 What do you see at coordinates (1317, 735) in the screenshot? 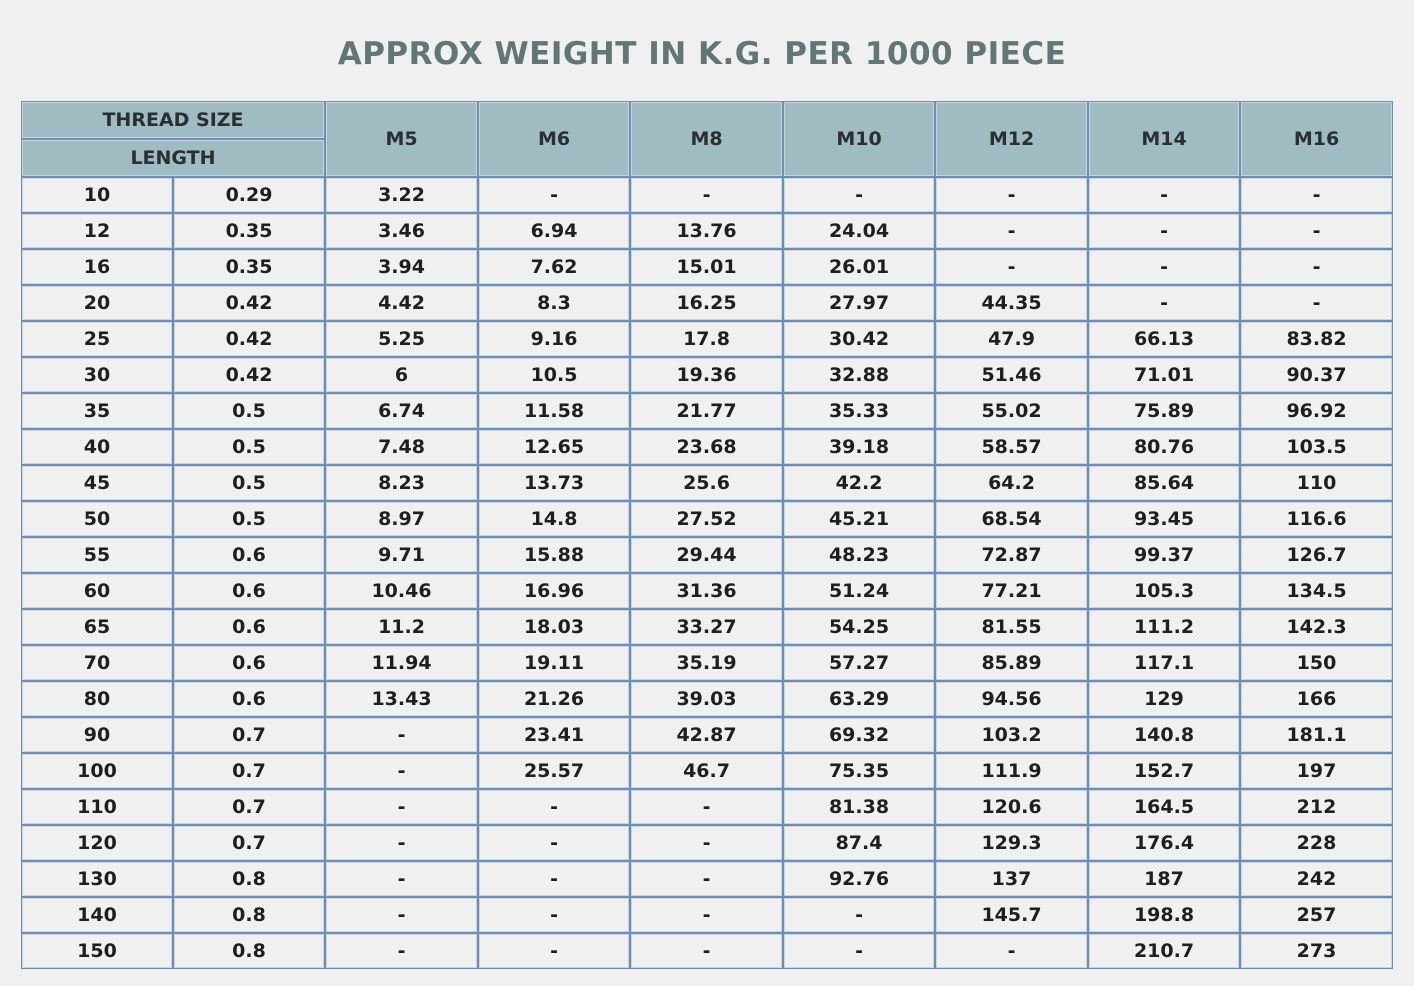
I see `weight-cell: 181.1` at bounding box center [1317, 735].